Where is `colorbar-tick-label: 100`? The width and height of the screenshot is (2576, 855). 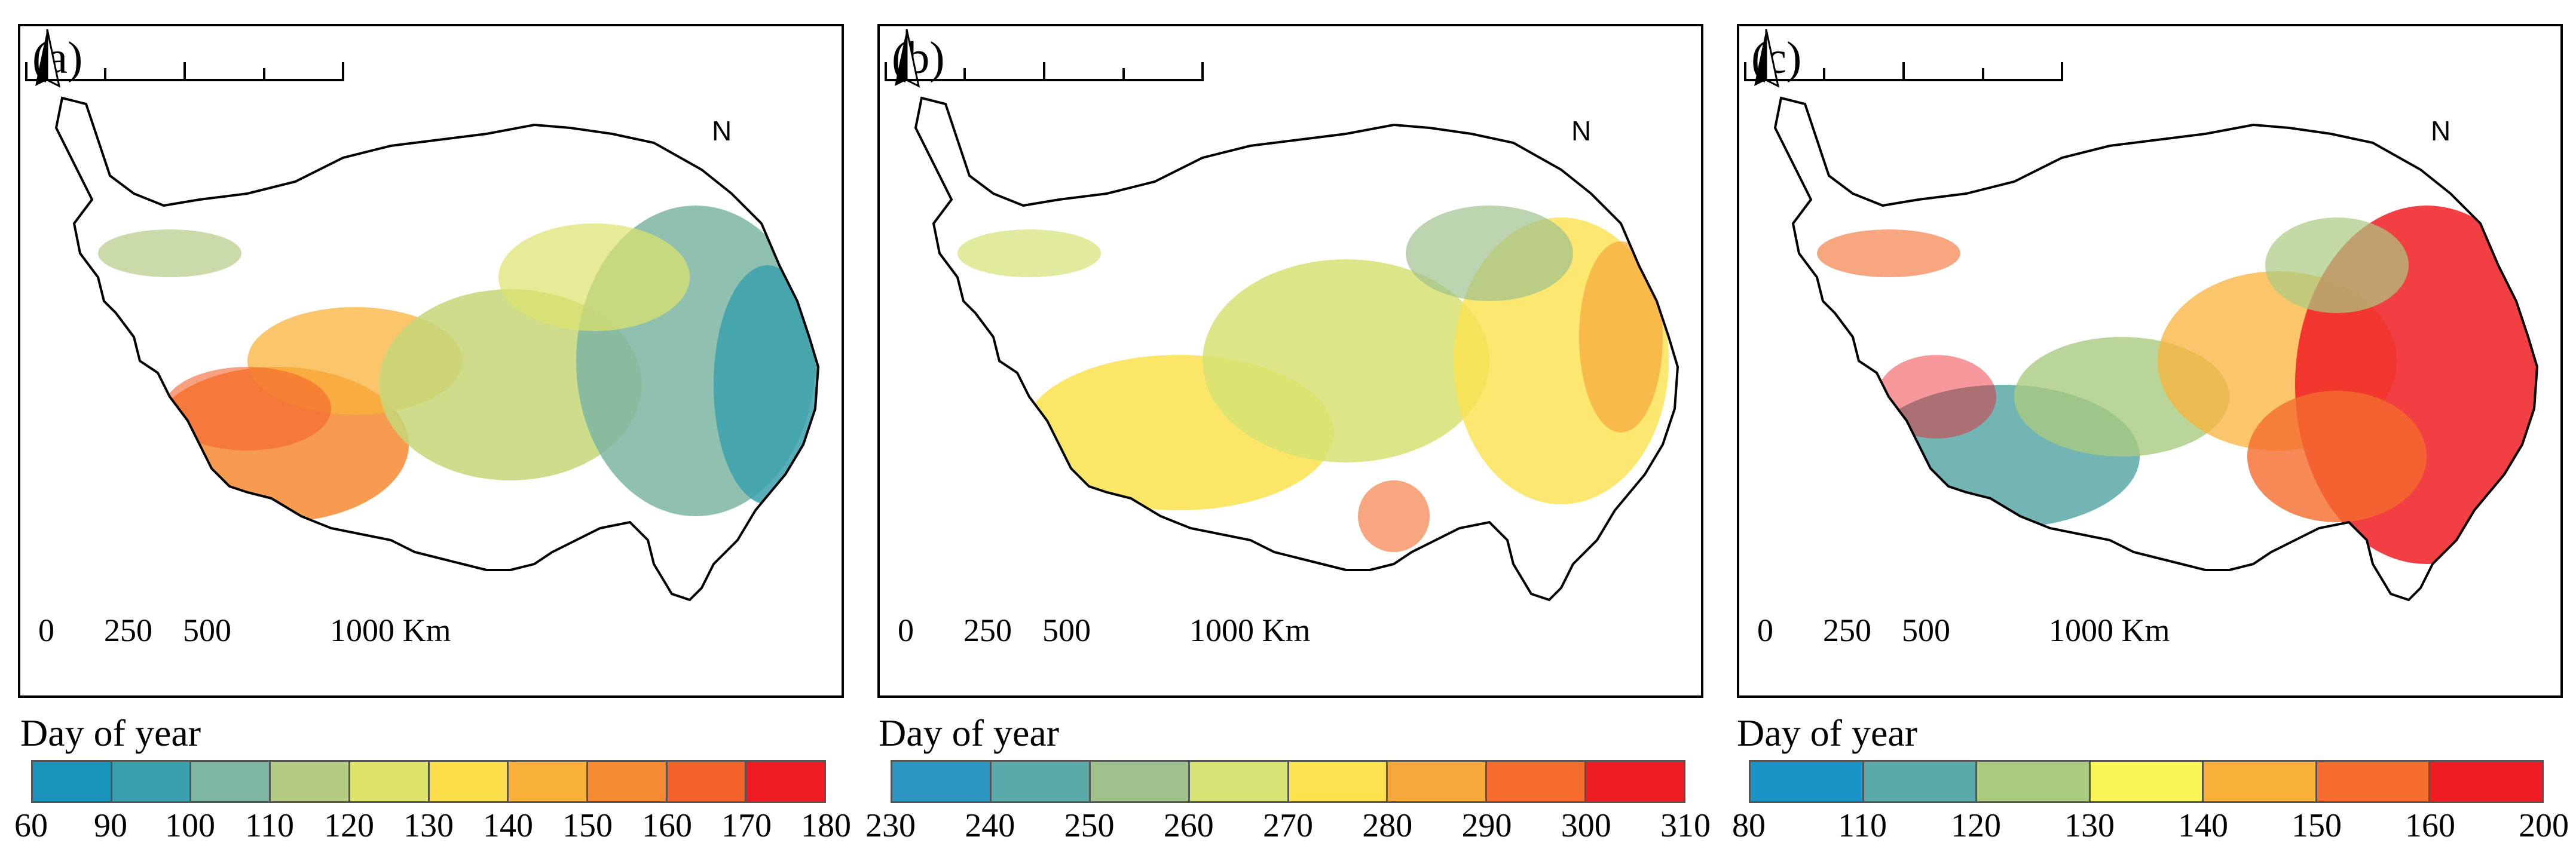 colorbar-tick-label: 100 is located at coordinates (190, 825).